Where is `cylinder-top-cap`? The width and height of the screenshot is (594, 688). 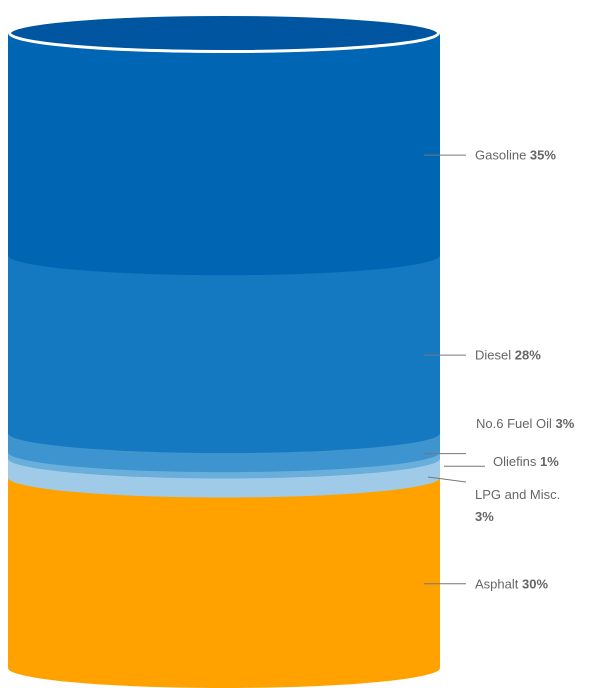 cylinder-top-cap is located at coordinates (224, 33).